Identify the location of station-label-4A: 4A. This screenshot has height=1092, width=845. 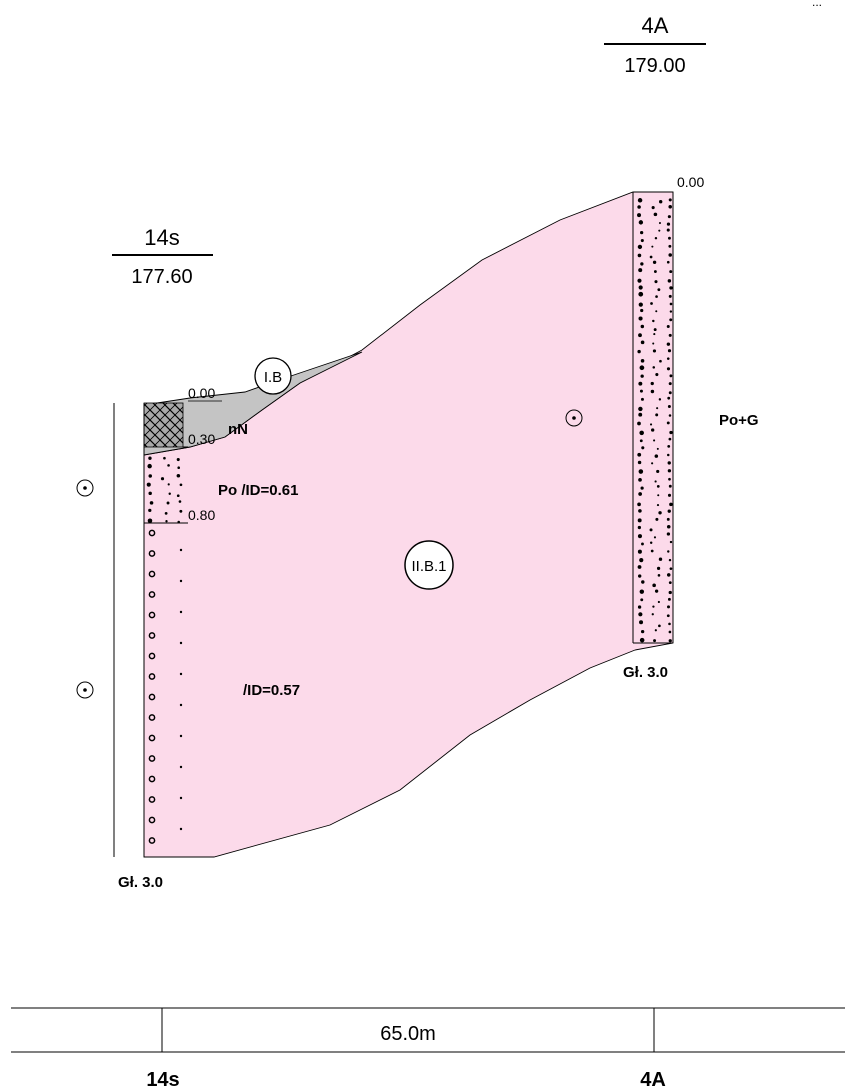
(653, 1080).